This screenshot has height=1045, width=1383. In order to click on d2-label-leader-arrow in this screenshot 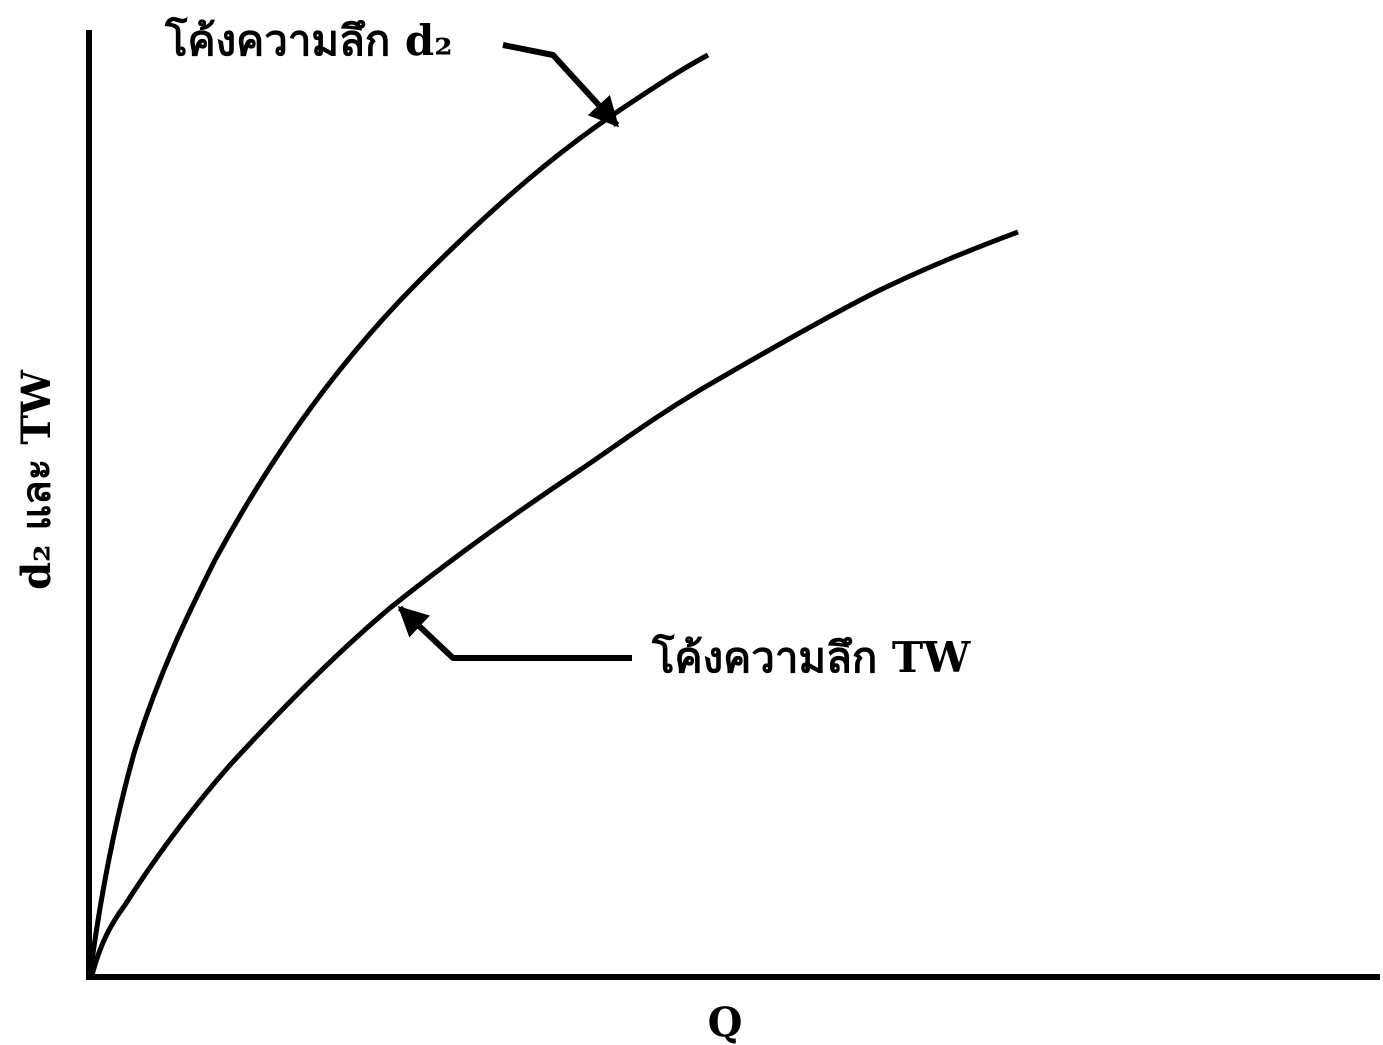, I will do `click(561, 85)`.